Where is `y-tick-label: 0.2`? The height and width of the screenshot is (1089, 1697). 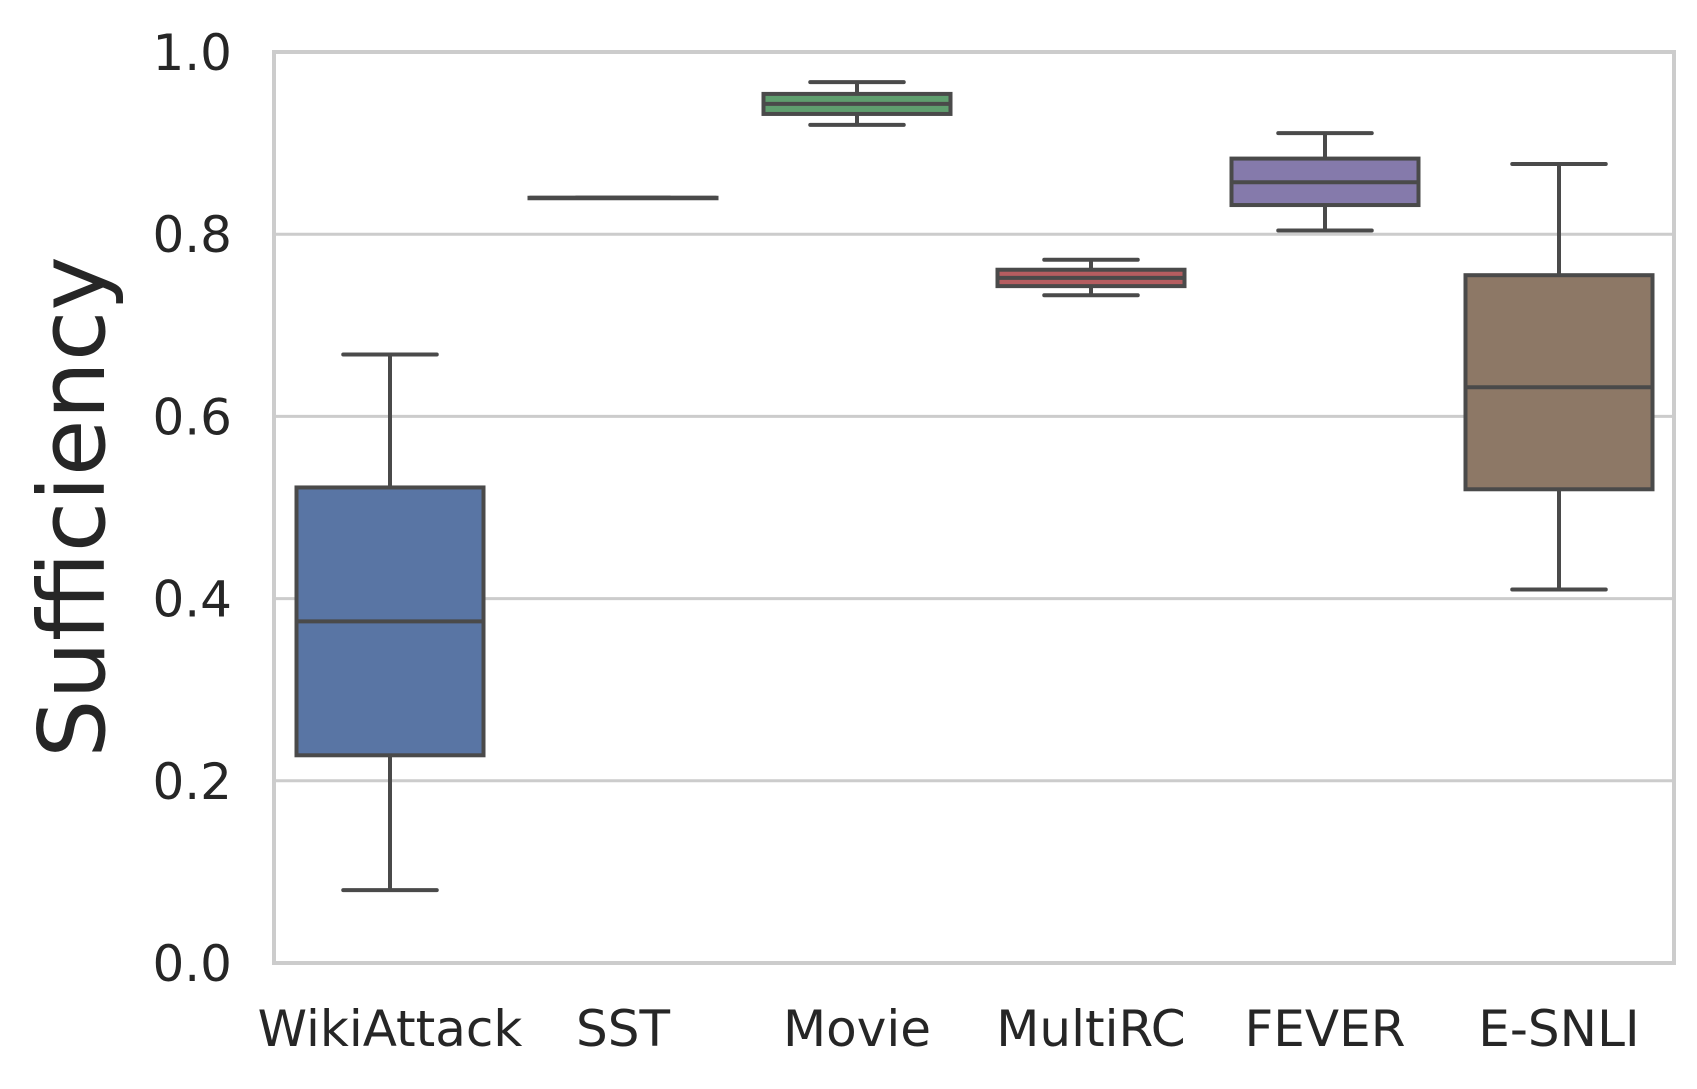
y-tick-label: 0.2 is located at coordinates (192, 782).